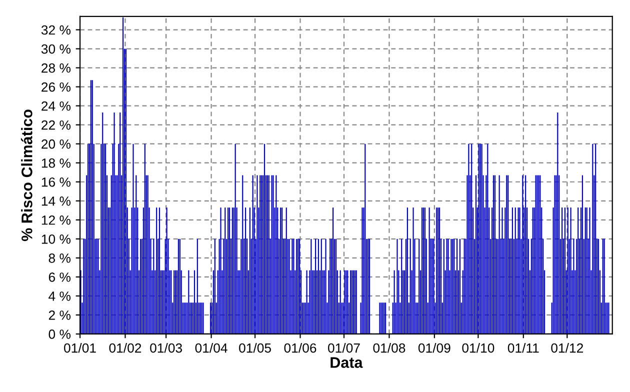  Describe the element at coordinates (346, 362) in the screenshot. I see `x-axis-title: Data` at that location.